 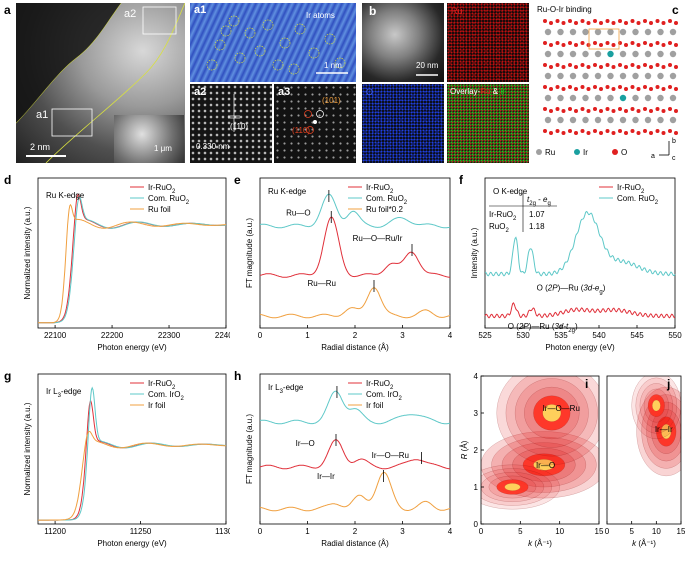 What do you see at coordinates (599, 531) in the screenshot?
I see `x-tick-label: 15` at bounding box center [599, 531].